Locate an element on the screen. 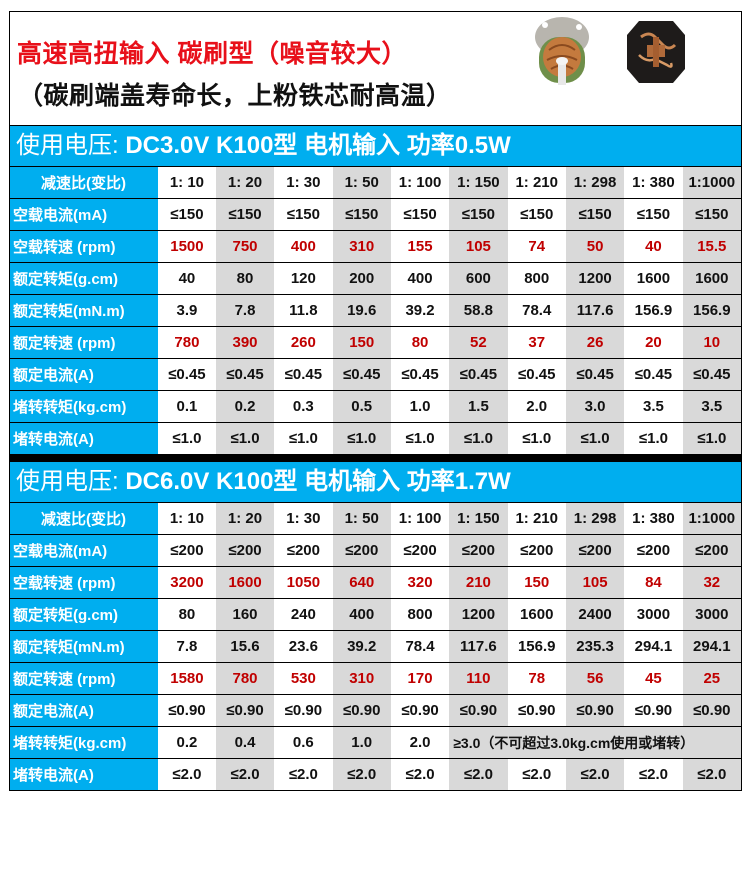 This screenshot has height=893, width=750. table-cell: 160 is located at coordinates (245, 614).